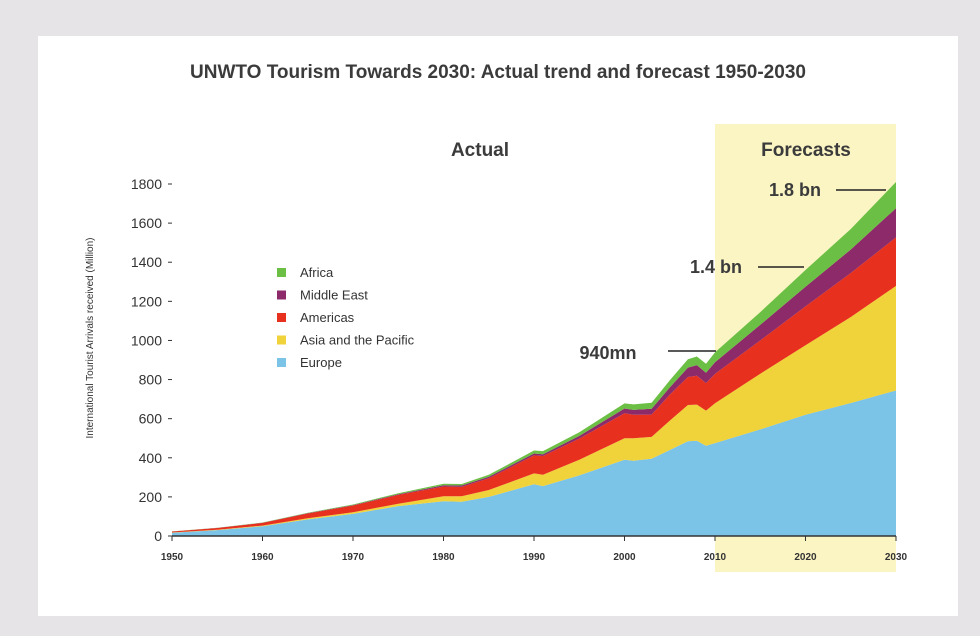  Describe the element at coordinates (172, 557) in the screenshot. I see `x-tick-label: 1950` at that location.